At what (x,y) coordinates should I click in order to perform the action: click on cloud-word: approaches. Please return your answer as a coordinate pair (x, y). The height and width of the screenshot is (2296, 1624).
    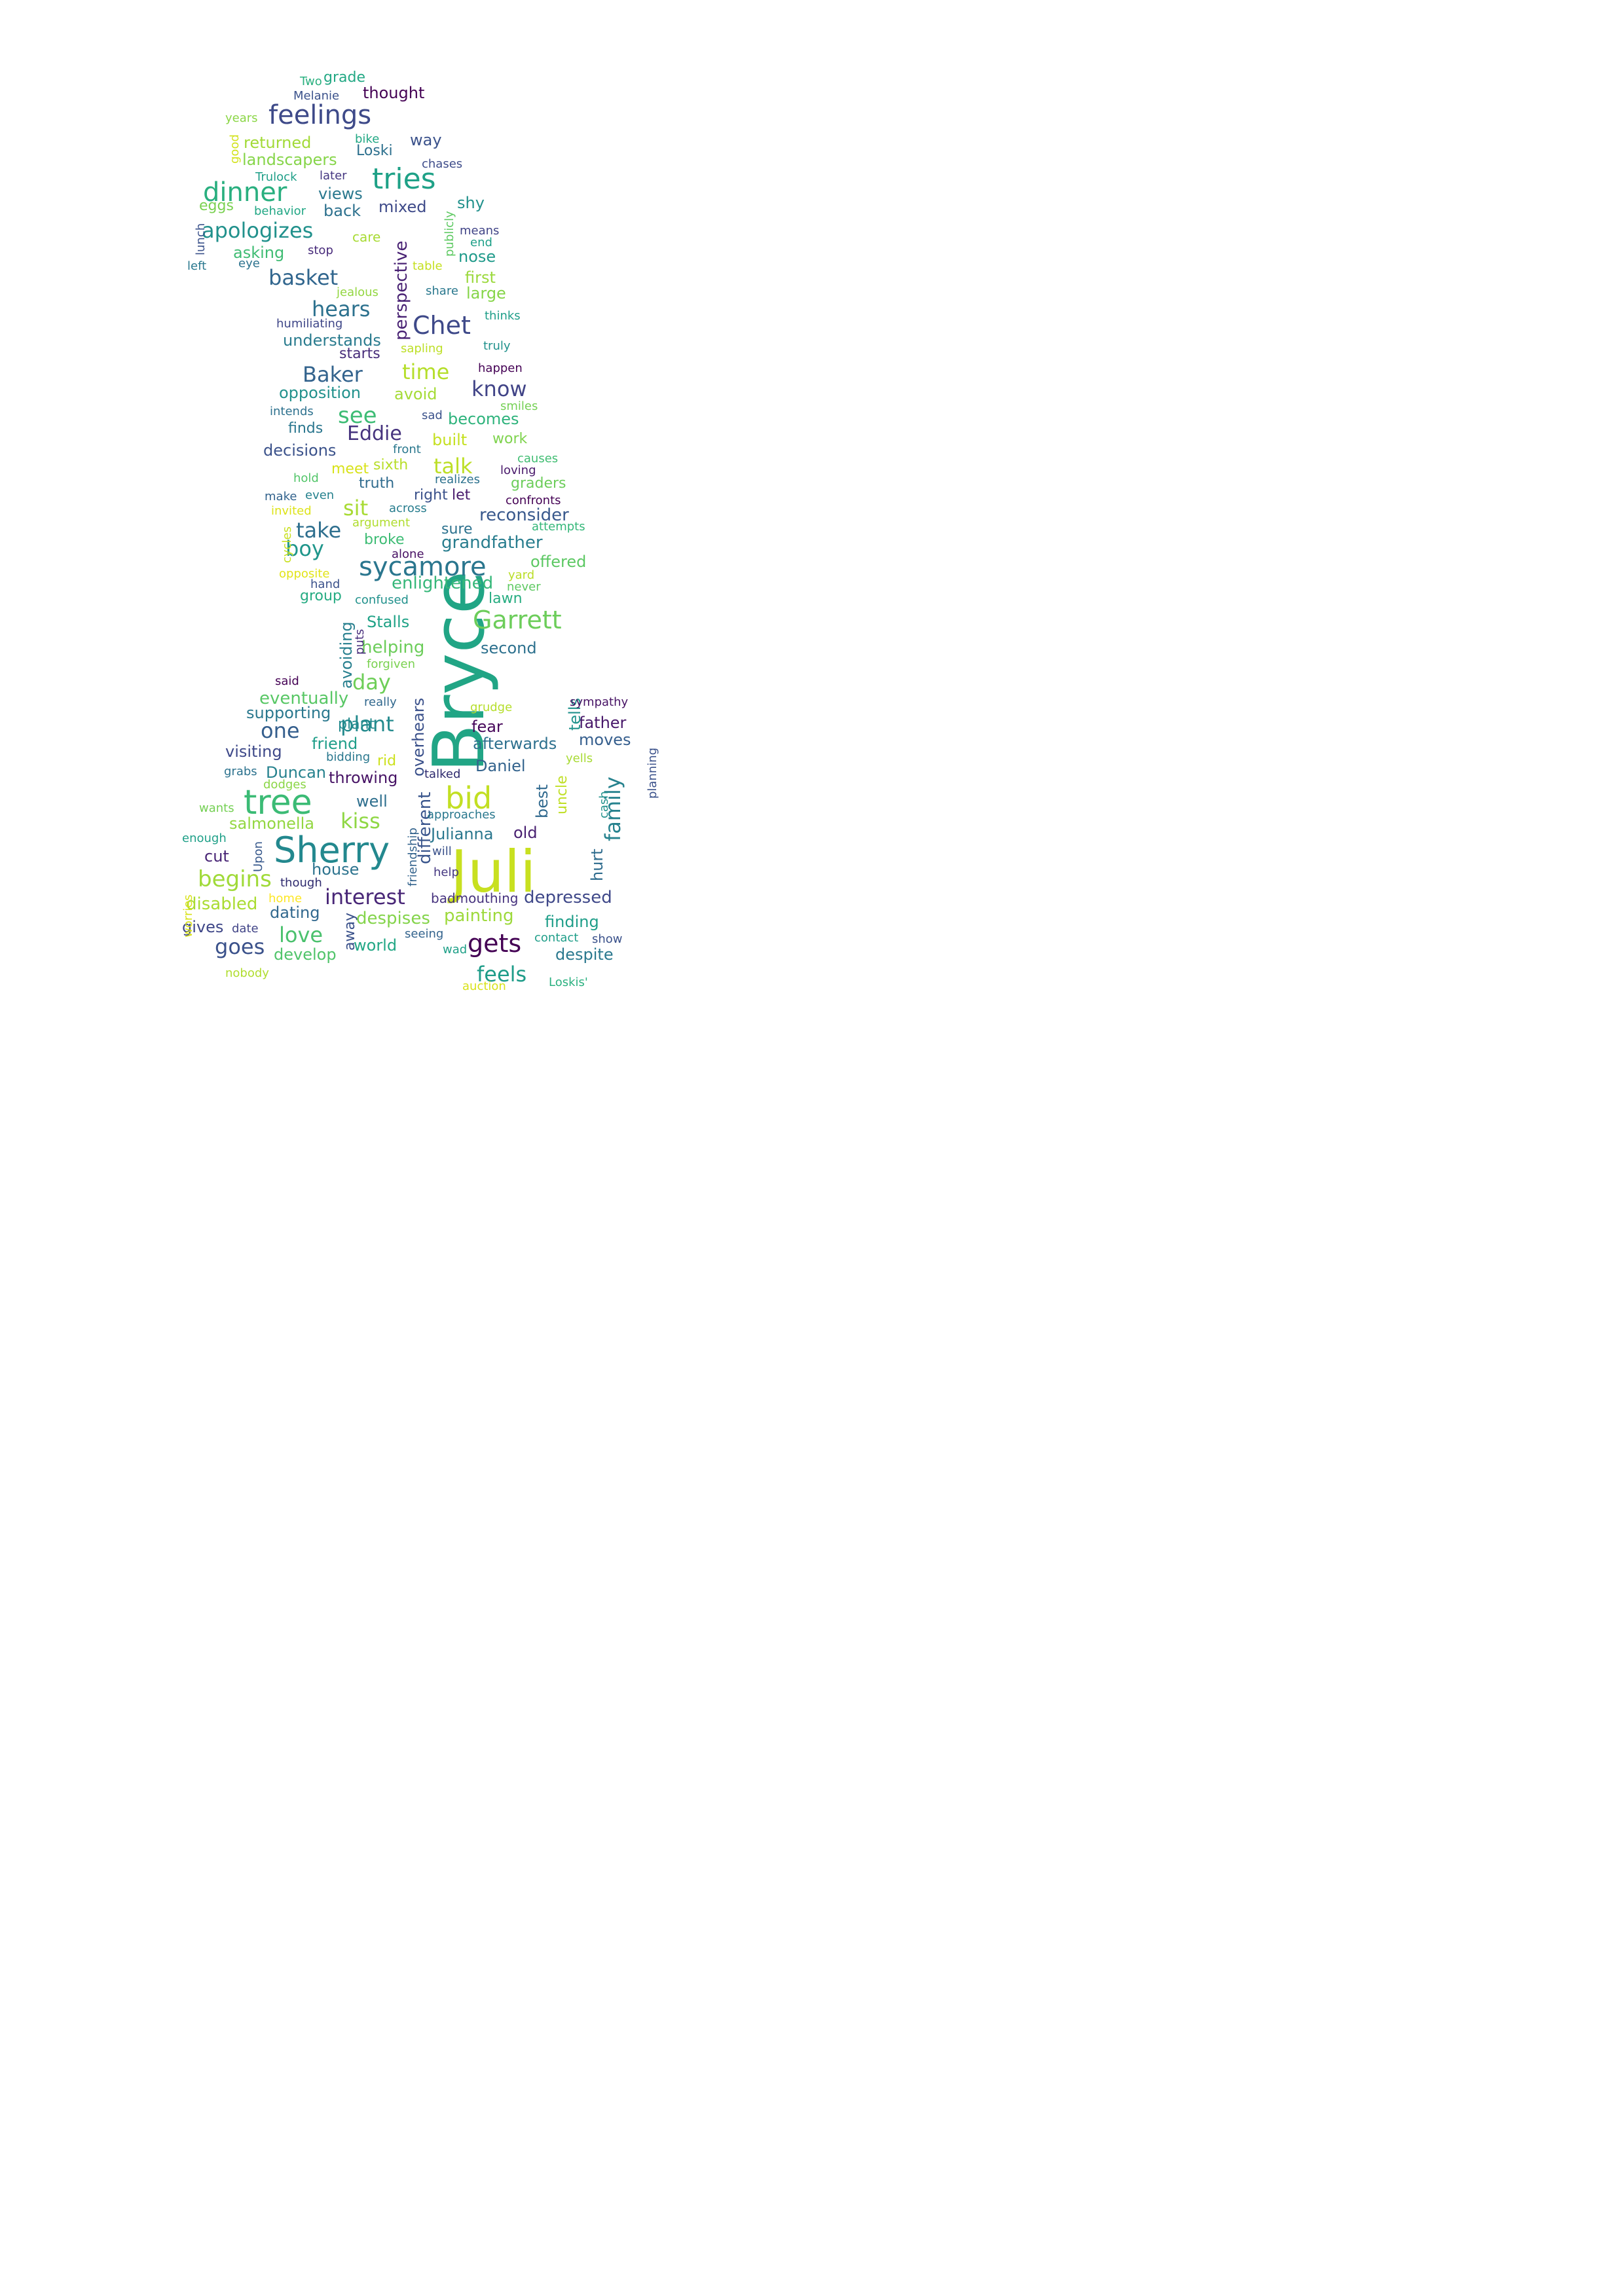
    Looking at the image, I should click on (461, 815).